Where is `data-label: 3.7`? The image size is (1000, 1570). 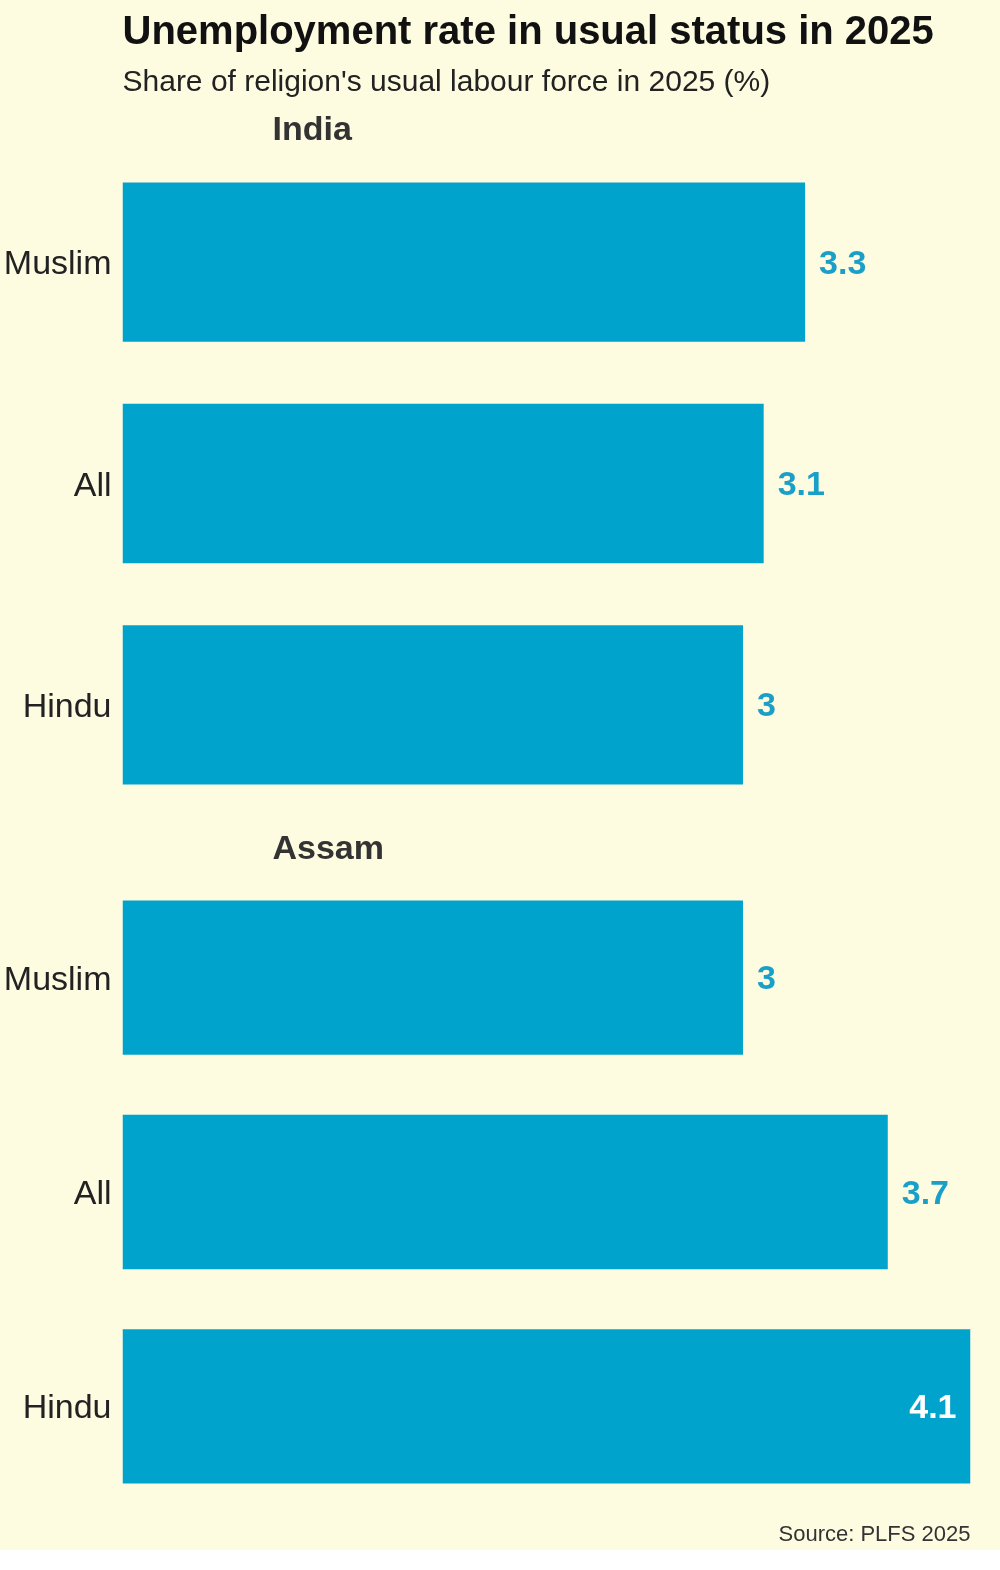
data-label: 3.7 is located at coordinates (925, 1191).